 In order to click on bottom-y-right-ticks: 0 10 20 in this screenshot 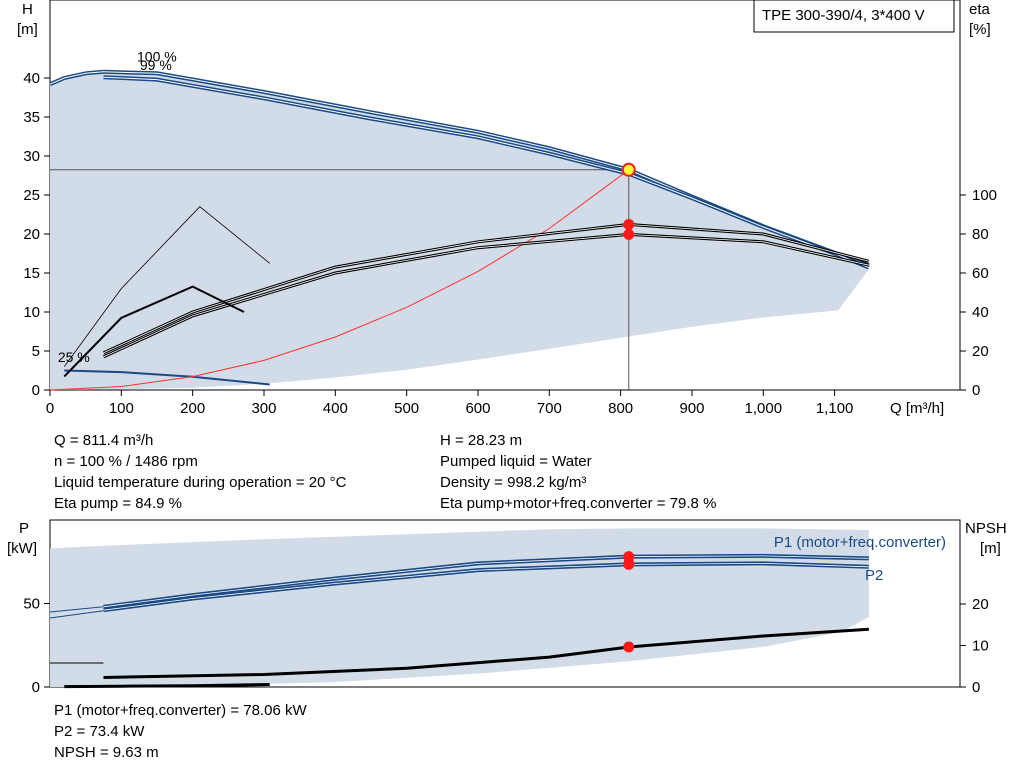, I will do `click(974, 646)`.